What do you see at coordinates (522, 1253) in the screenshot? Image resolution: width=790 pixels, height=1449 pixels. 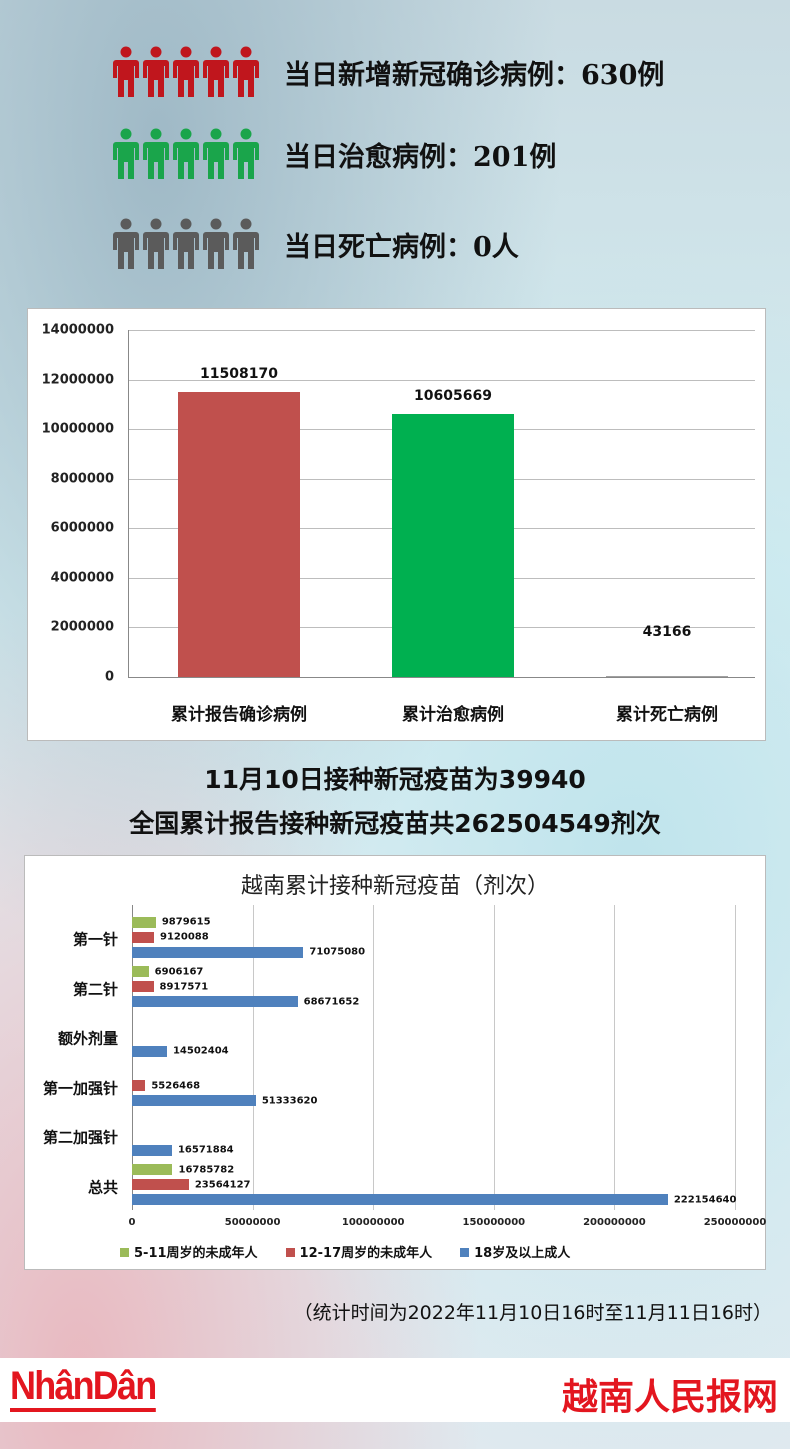 I see `legend-label: 18岁及以上成人` at bounding box center [522, 1253].